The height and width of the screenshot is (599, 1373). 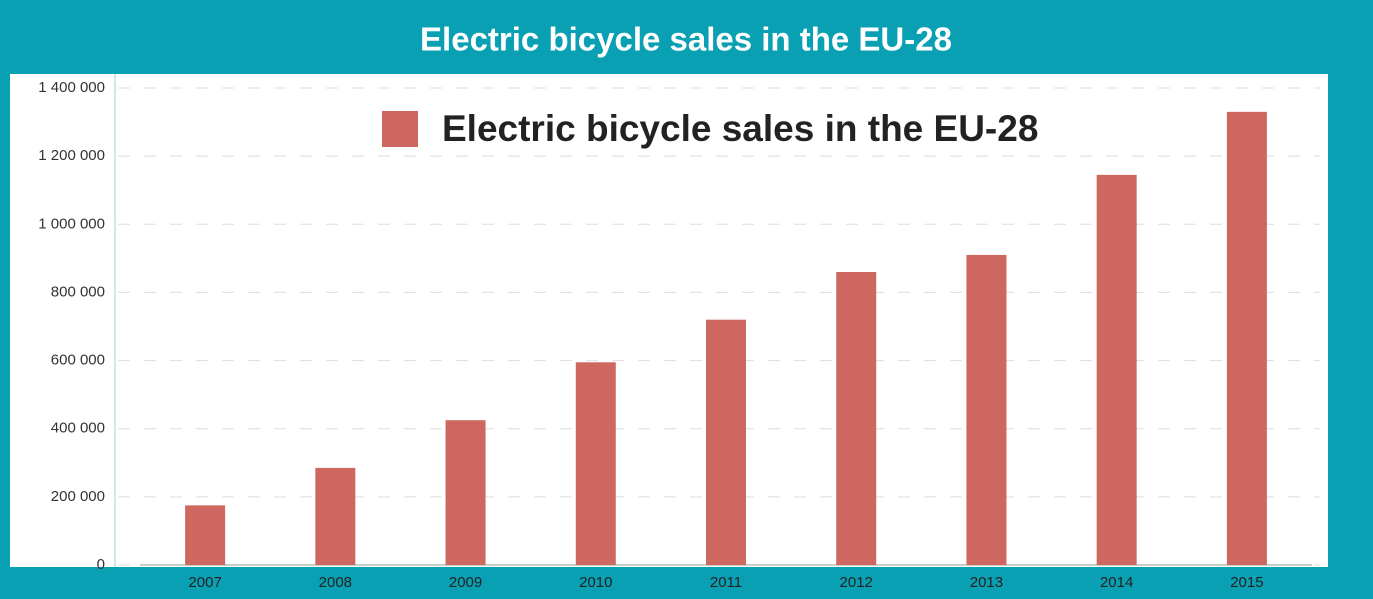 I want to click on x-tick-label: 2015, so click(x=1246, y=582).